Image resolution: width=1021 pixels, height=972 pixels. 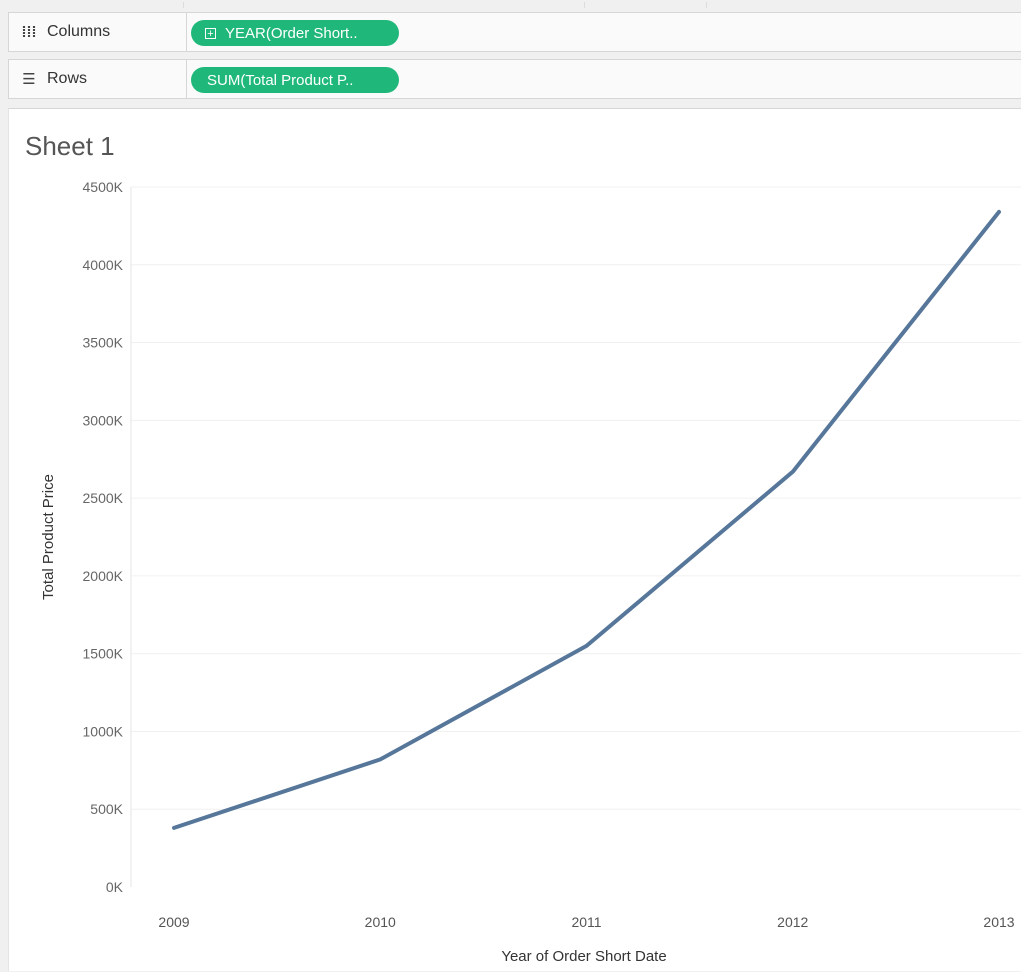 I want to click on x-tick-label: 2009, so click(x=173, y=922).